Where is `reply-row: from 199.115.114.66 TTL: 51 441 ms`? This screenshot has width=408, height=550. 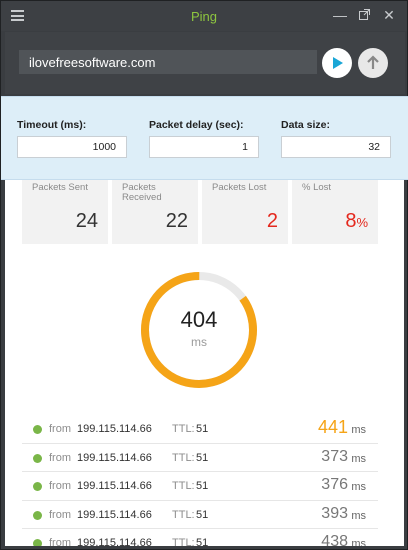 reply-row: from 199.115.114.66 TTL: 51 441 ms is located at coordinates (200, 429).